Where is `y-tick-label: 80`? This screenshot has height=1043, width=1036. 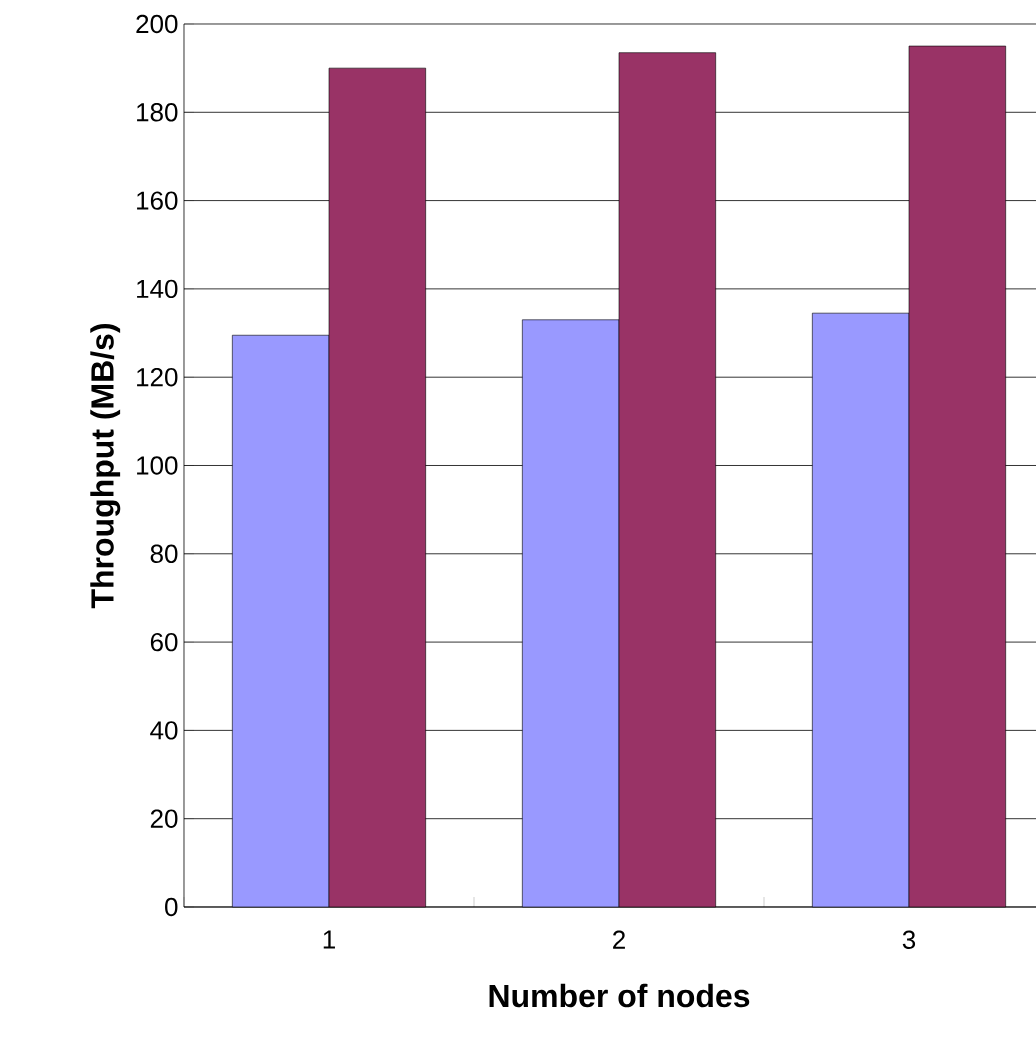 y-tick-label: 80 is located at coordinates (164, 553).